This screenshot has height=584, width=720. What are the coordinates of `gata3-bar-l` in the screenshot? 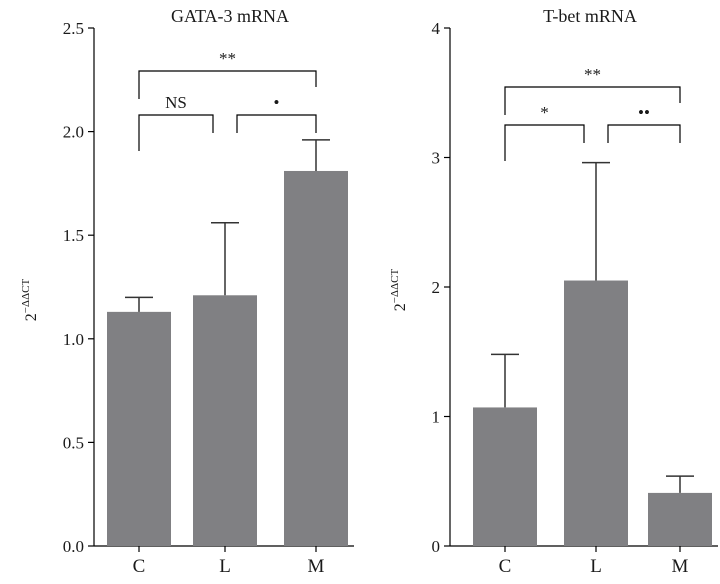 It's located at (225, 420).